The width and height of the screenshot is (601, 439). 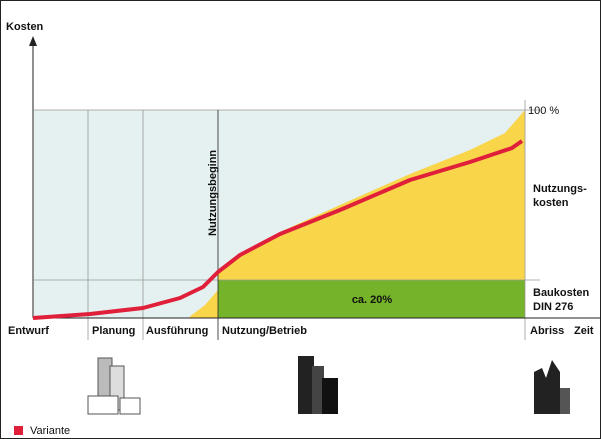 I want to click on y-label: Kosten, so click(x=25, y=27).